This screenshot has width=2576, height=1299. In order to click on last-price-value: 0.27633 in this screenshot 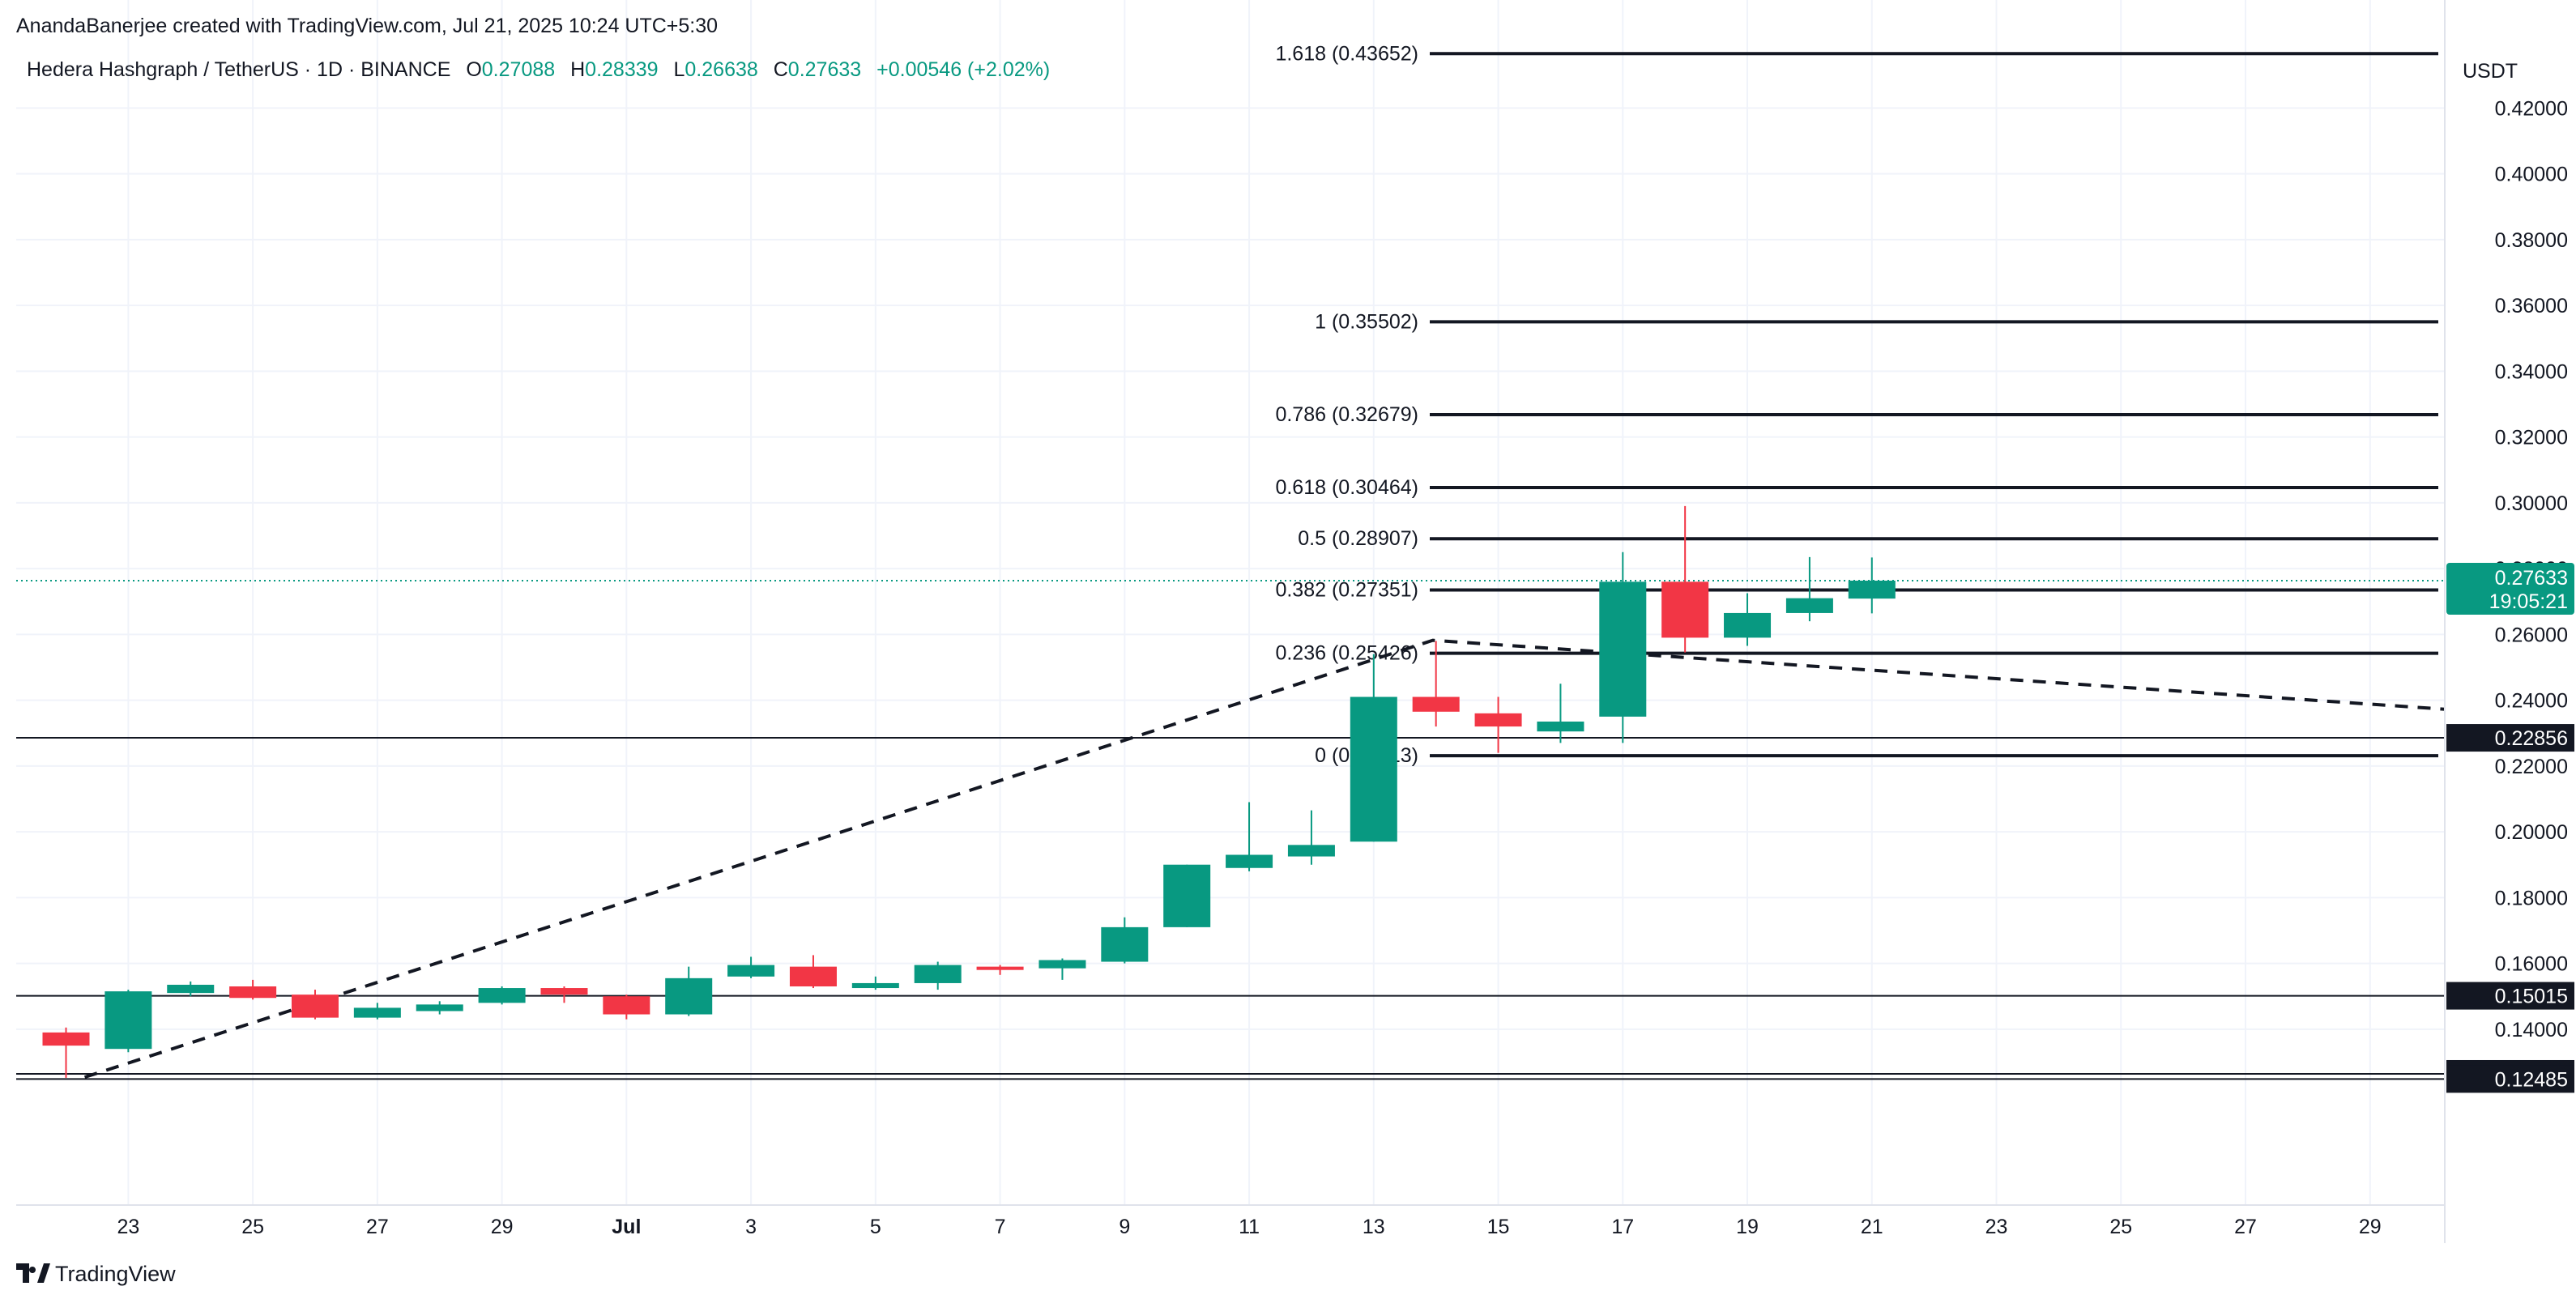, I will do `click(2531, 579)`.